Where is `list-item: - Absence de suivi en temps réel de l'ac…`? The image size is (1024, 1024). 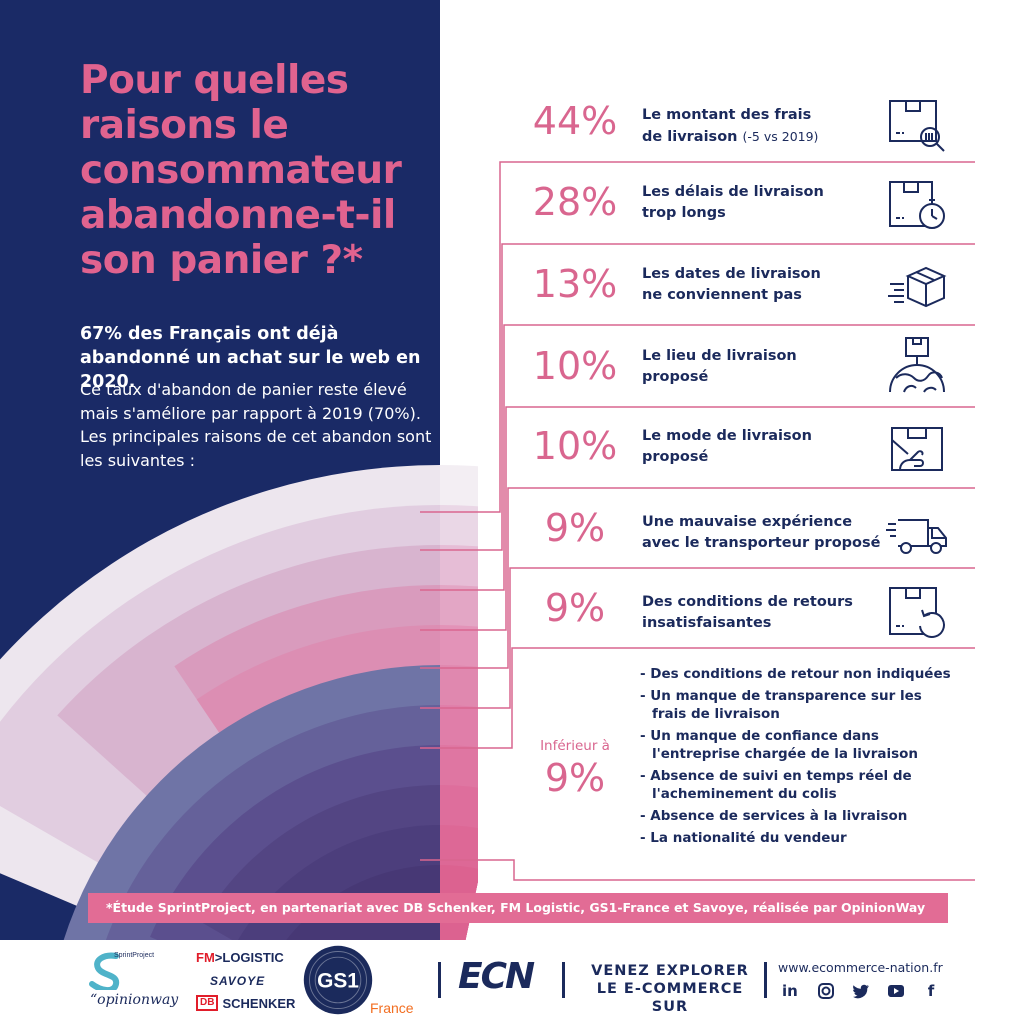 list-item: - Absence de suivi en temps réel de l'ac… is located at coordinates (776, 785).